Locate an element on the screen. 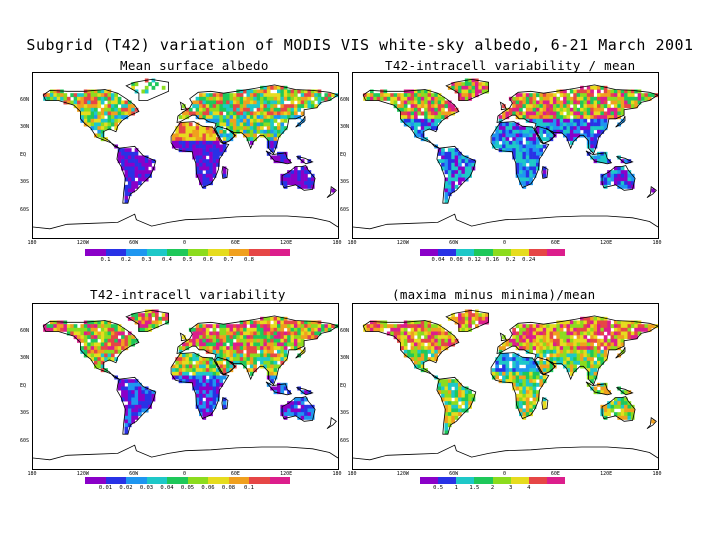 The height and width of the screenshot is (540, 720). colorbar-tick-label: 0.08 is located at coordinates (228, 488).